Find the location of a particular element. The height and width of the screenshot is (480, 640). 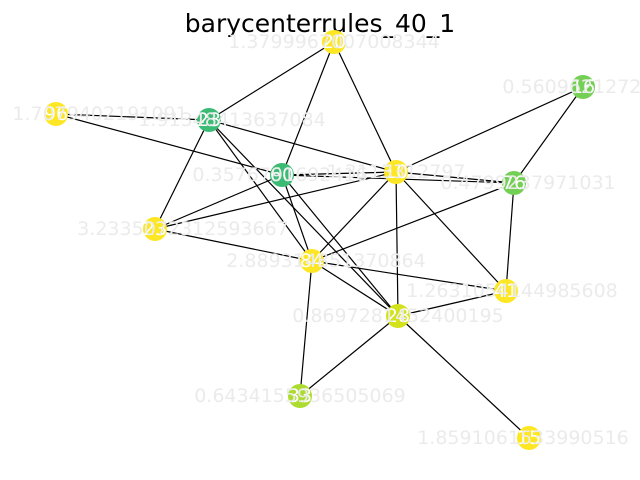

node-value-label-16: 0.5609621272249 is located at coordinates (571, 87).